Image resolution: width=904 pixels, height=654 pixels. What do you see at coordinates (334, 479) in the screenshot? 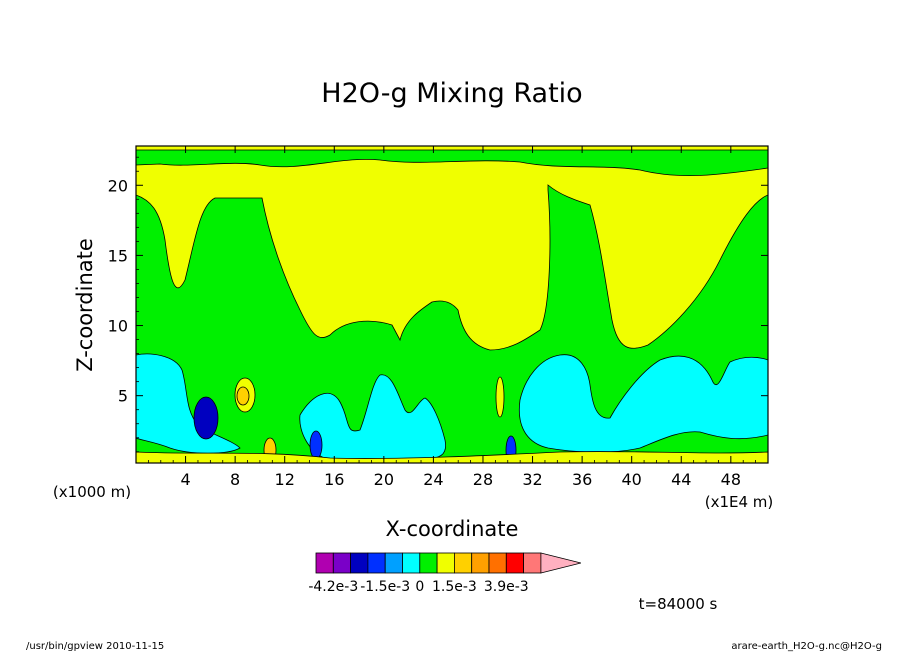
I see `x-tick-label: 16` at bounding box center [334, 479].